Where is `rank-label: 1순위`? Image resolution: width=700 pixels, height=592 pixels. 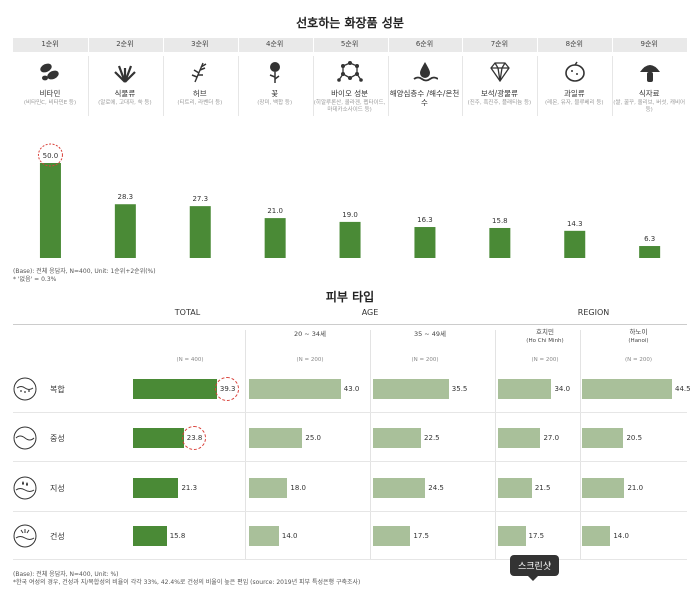 rank-label: 1순위 is located at coordinates (50, 44).